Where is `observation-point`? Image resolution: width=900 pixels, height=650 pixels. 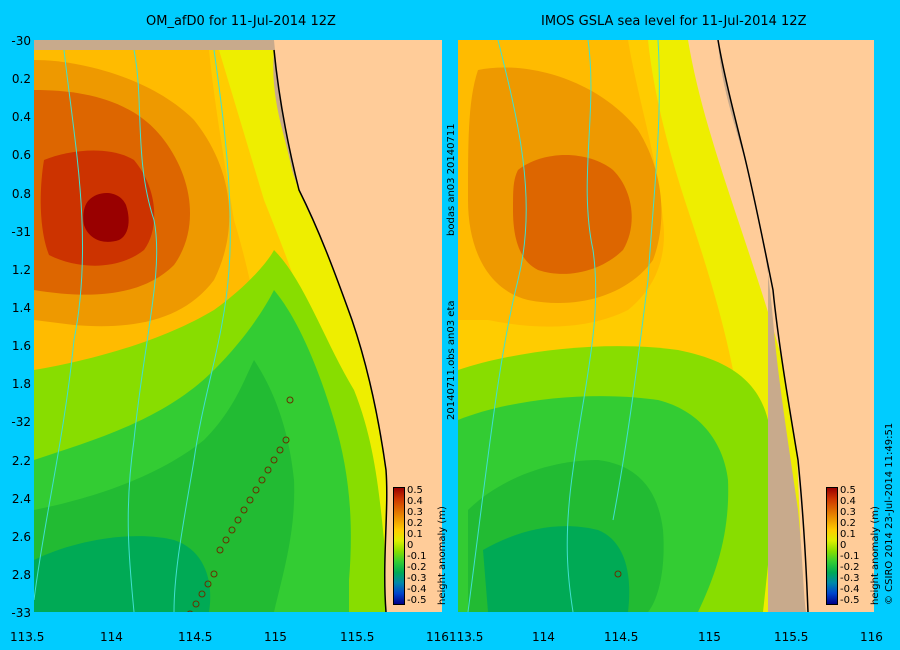
observation-point is located at coordinates (618, 574).